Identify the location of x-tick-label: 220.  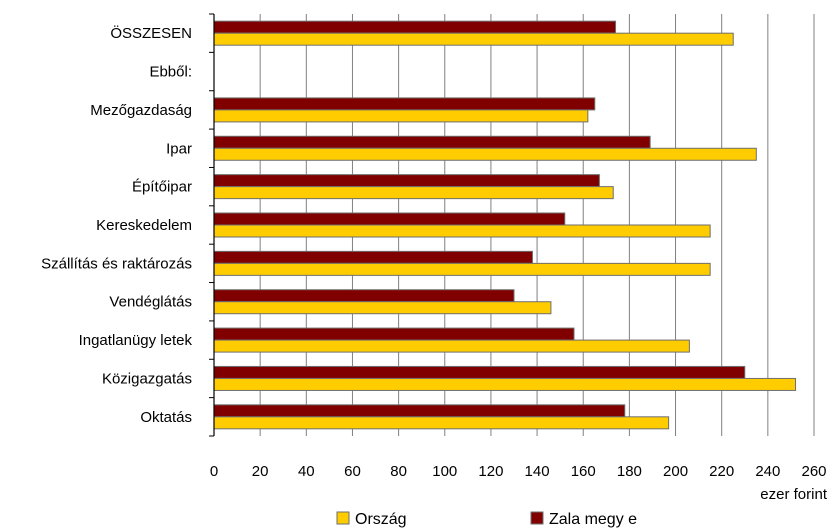
(721, 471).